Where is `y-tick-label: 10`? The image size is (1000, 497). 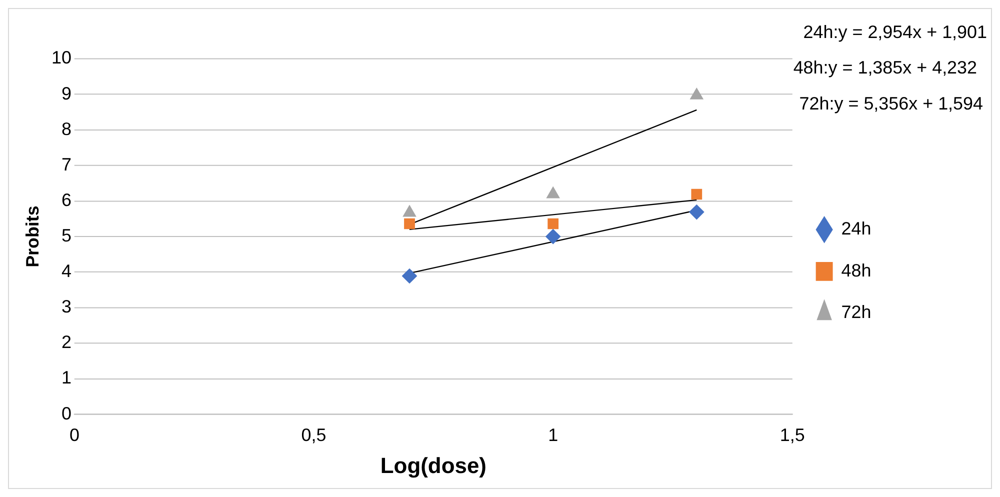
y-tick-label: 10 is located at coordinates (62, 58).